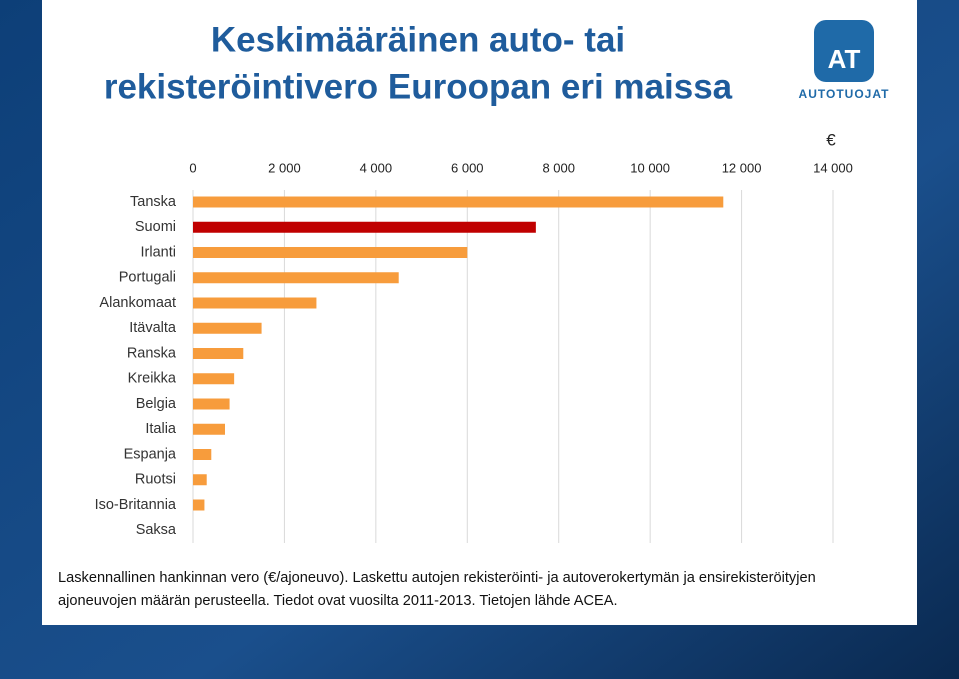  I want to click on y-tick-label: Kreikka, so click(152, 379).